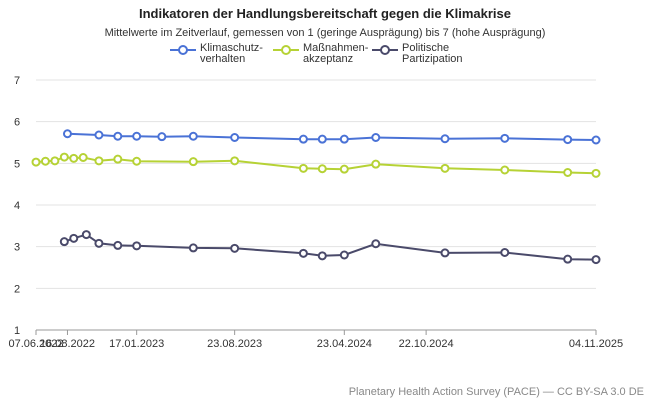  Describe the element at coordinates (183, 50) in the screenshot. I see `legend-marker-klimaschutzverhalten` at that location.